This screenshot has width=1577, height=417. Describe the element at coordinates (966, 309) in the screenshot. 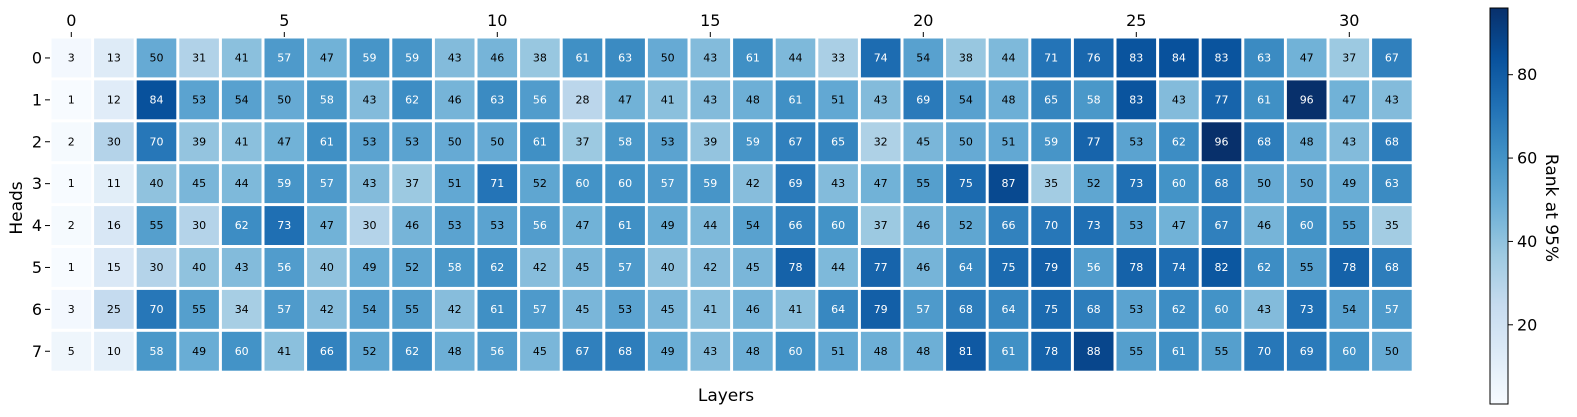

I see `cell-value-label: 68` at that location.